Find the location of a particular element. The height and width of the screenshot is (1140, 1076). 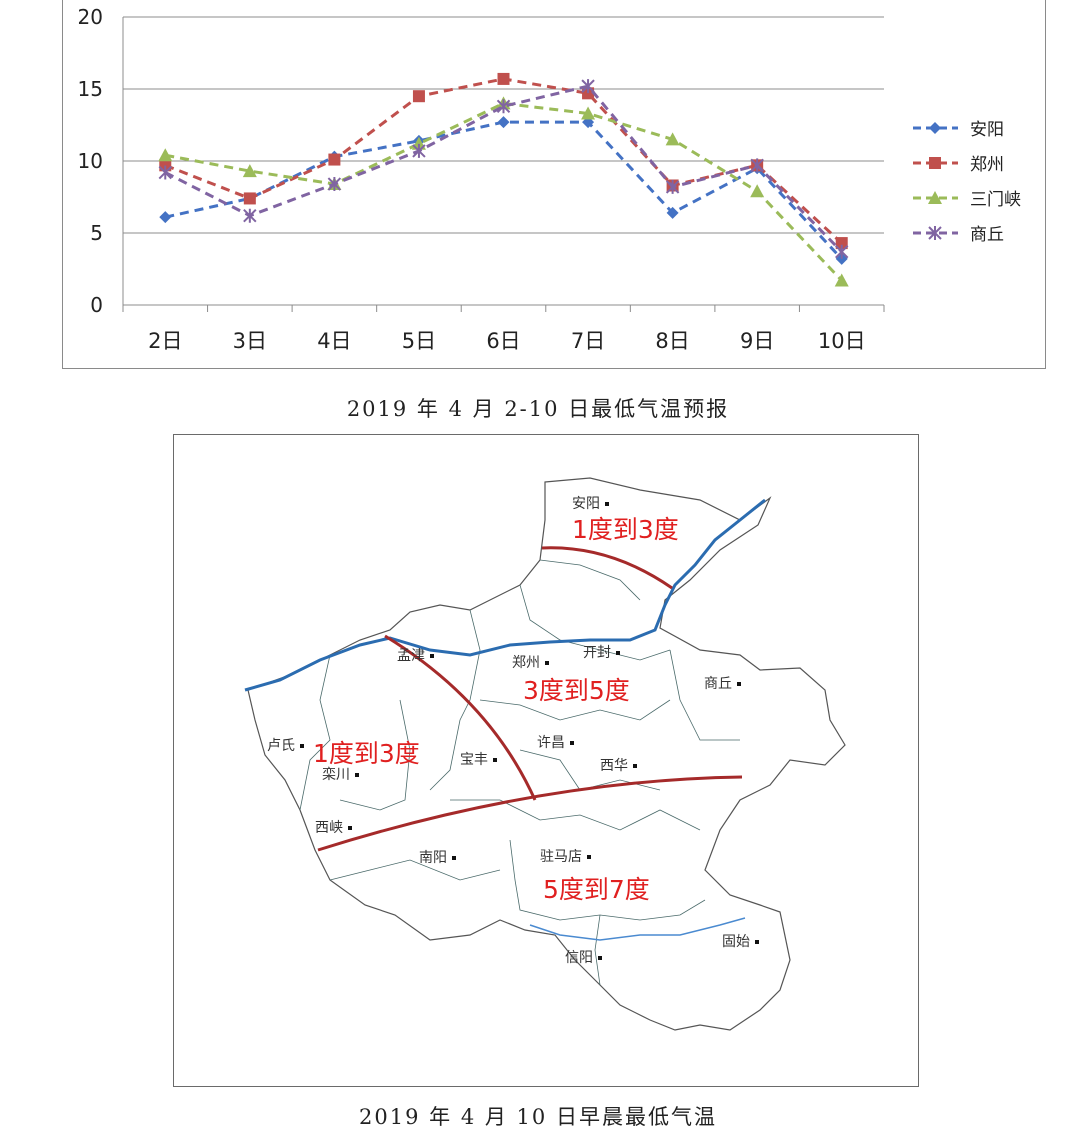

y-tick-labels: 0 5 10 15 20 is located at coordinates (90, 161).